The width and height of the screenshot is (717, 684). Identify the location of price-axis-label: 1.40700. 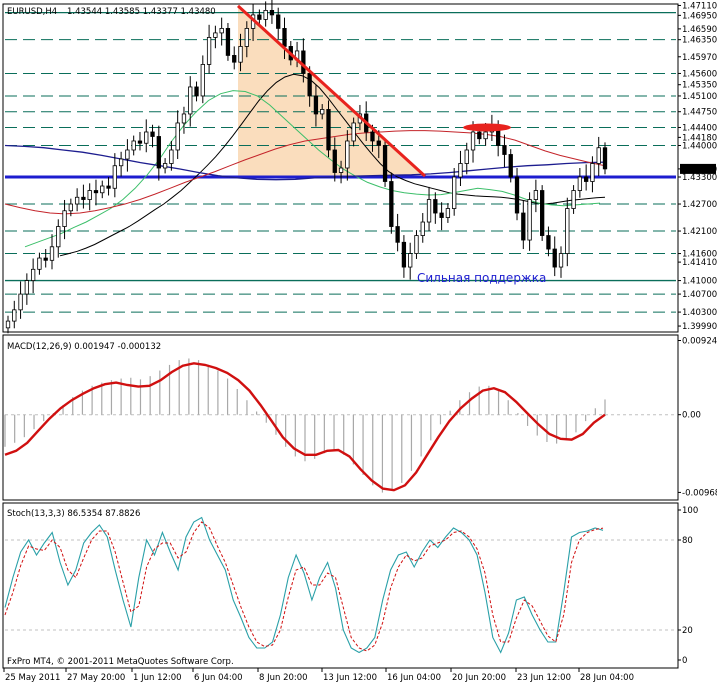
(699, 295).